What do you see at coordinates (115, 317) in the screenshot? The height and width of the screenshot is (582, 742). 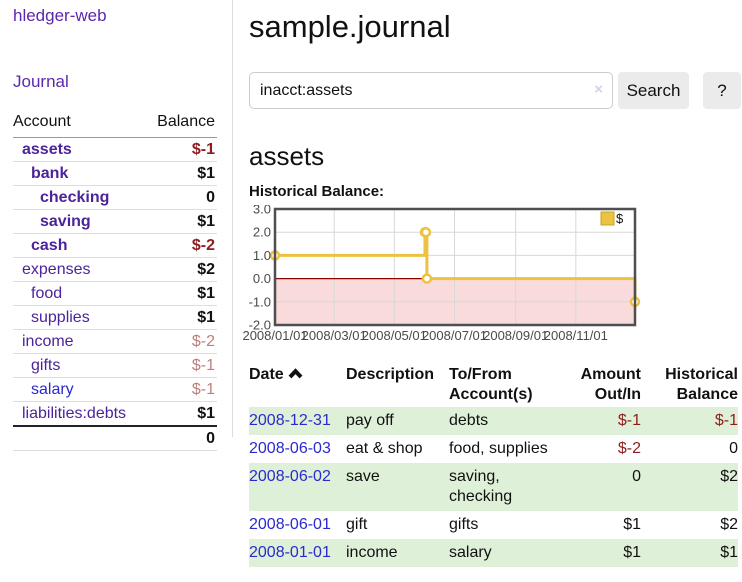 I see `account-row: supplies $1` at bounding box center [115, 317].